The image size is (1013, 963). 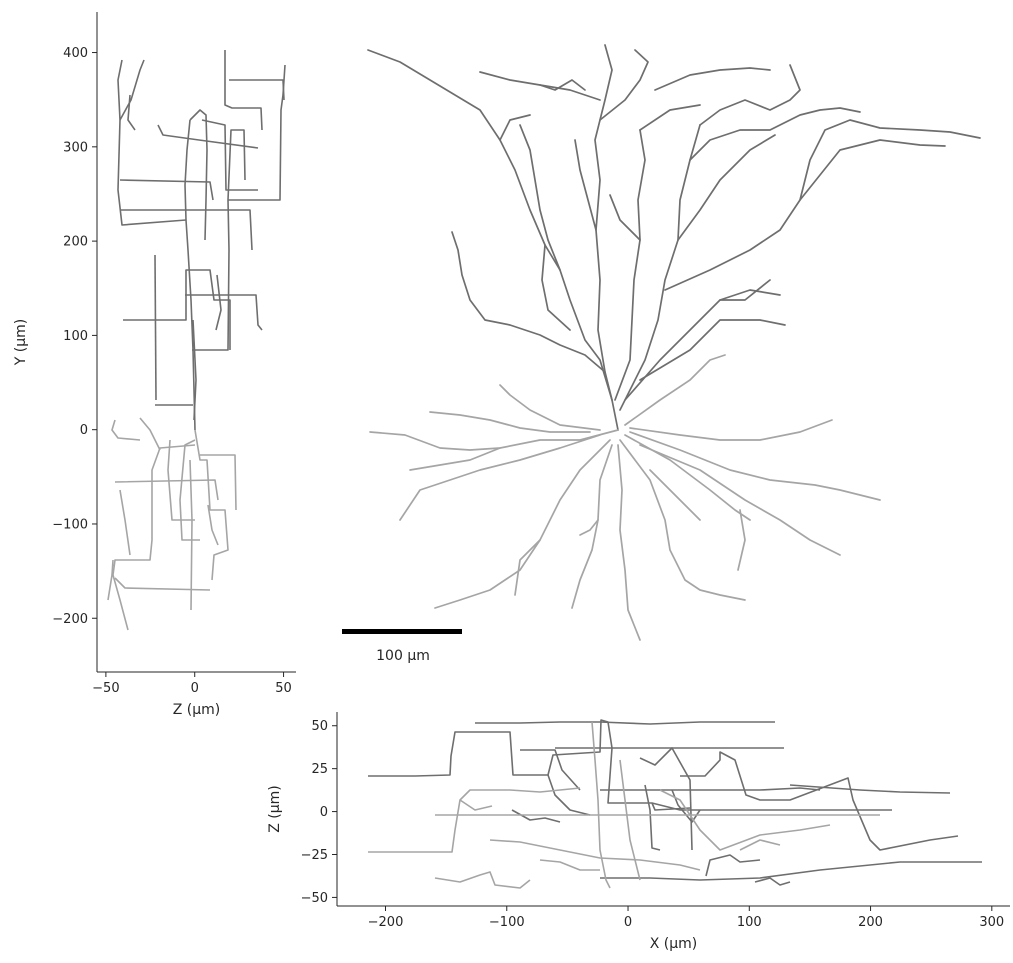 What do you see at coordinates (507, 922) in the screenshot?
I see `x-tick-label: −100` at bounding box center [507, 922].